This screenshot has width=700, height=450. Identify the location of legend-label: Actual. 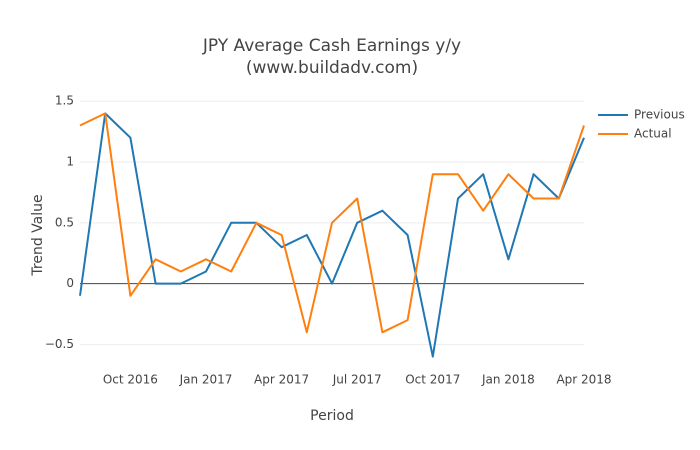
(653, 134).